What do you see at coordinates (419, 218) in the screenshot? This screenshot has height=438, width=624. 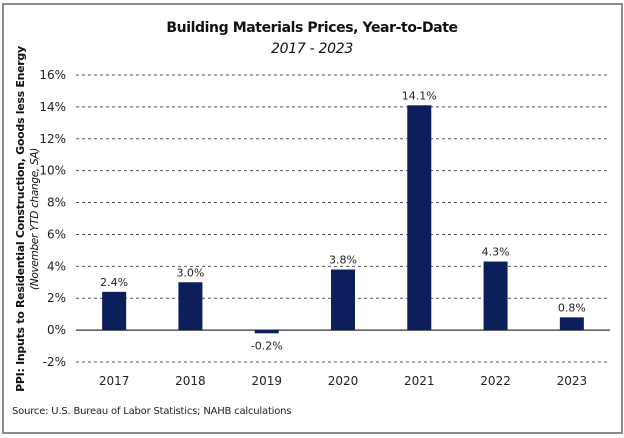 I see `bar-2021` at bounding box center [419, 218].